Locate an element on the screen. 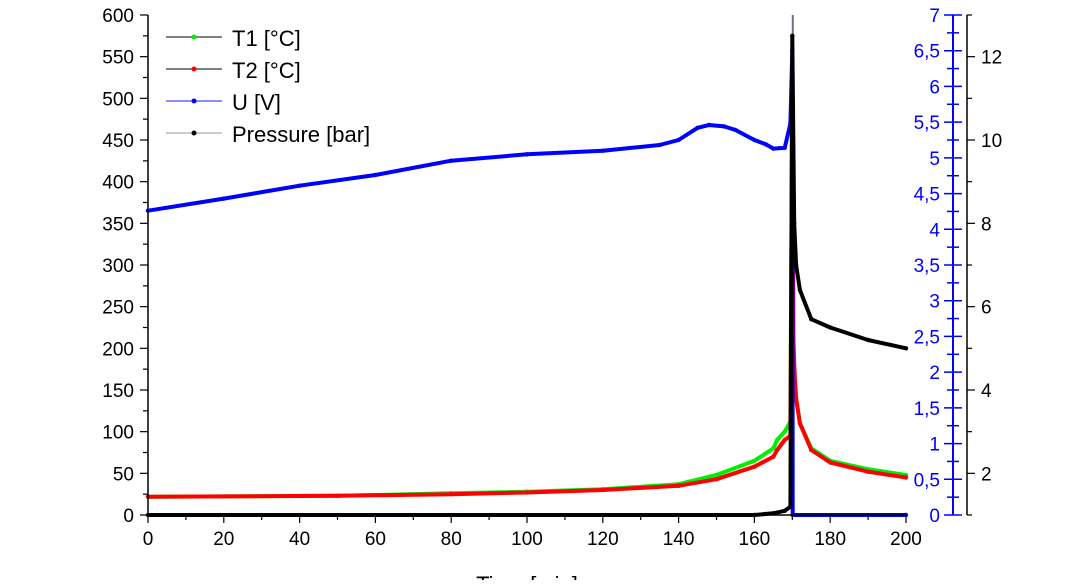  left-tick-label: 100 is located at coordinates (118, 433).